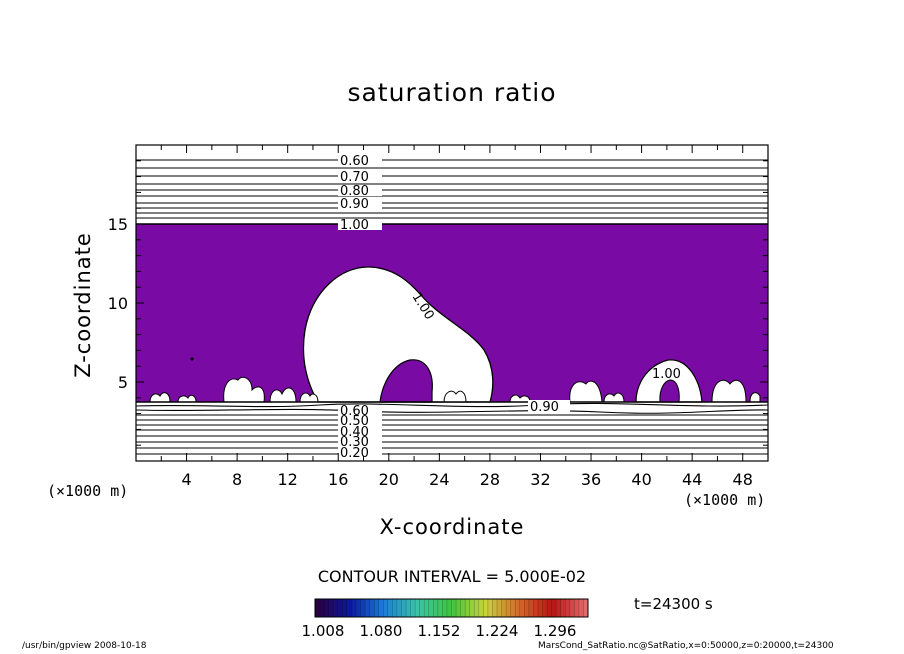 This screenshot has height=654, width=904. What do you see at coordinates (439, 631) in the screenshot?
I see `colorbar-tick-label: 1.152` at bounding box center [439, 631].